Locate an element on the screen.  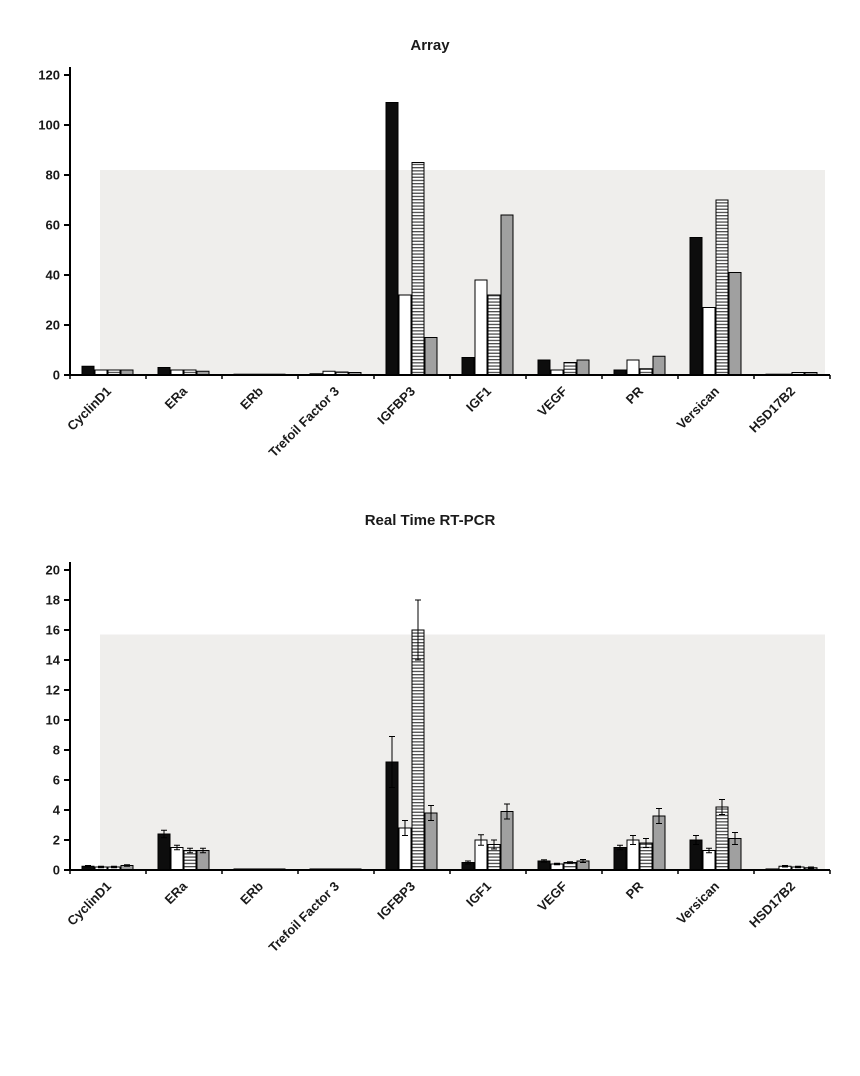
bar-group-cyclind1 is located at coordinates (107, 867).